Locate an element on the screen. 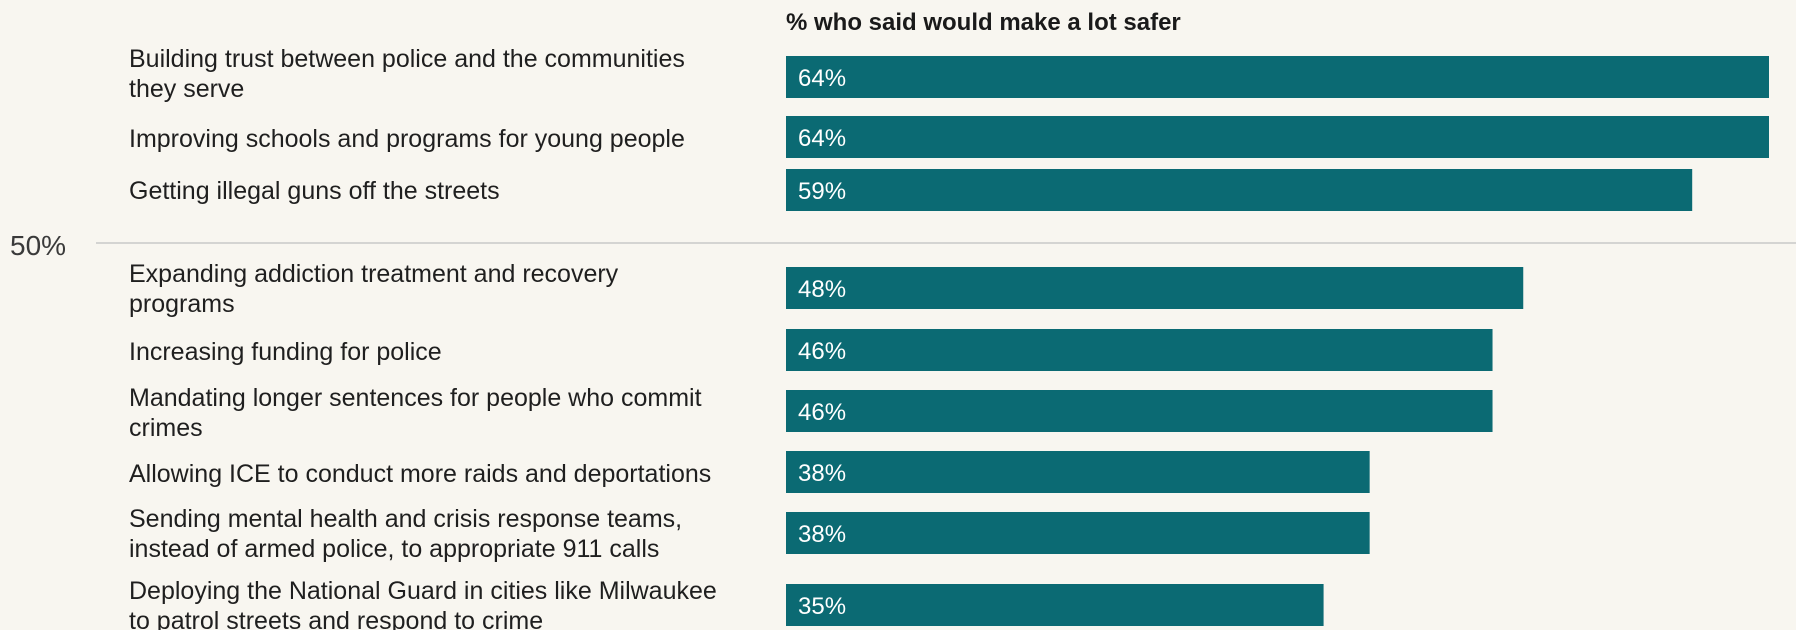  chart-header: % who said would make a lot safer is located at coordinates (983, 22).